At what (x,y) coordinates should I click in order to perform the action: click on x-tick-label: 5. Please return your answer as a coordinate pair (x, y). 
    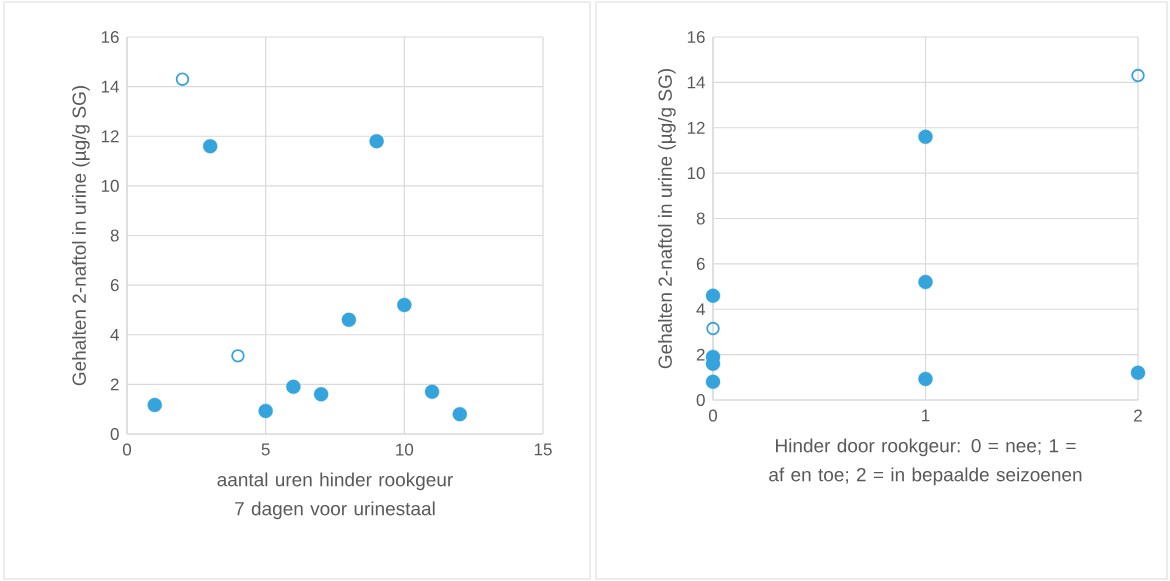
    Looking at the image, I should click on (265, 449).